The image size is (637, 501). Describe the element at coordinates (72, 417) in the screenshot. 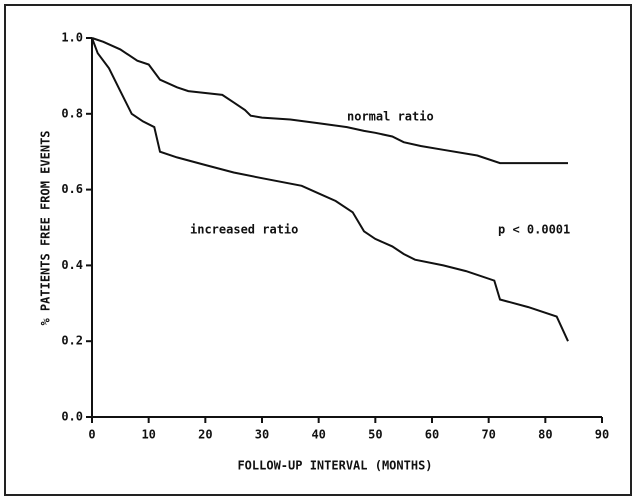

I see `y-tick-label: 0.0` at that location.